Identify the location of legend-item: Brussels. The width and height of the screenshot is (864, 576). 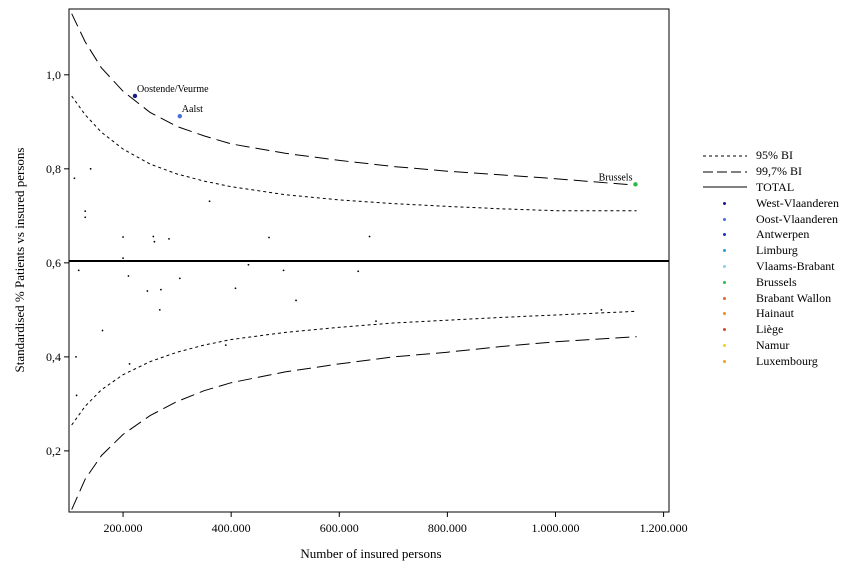
(771, 282).